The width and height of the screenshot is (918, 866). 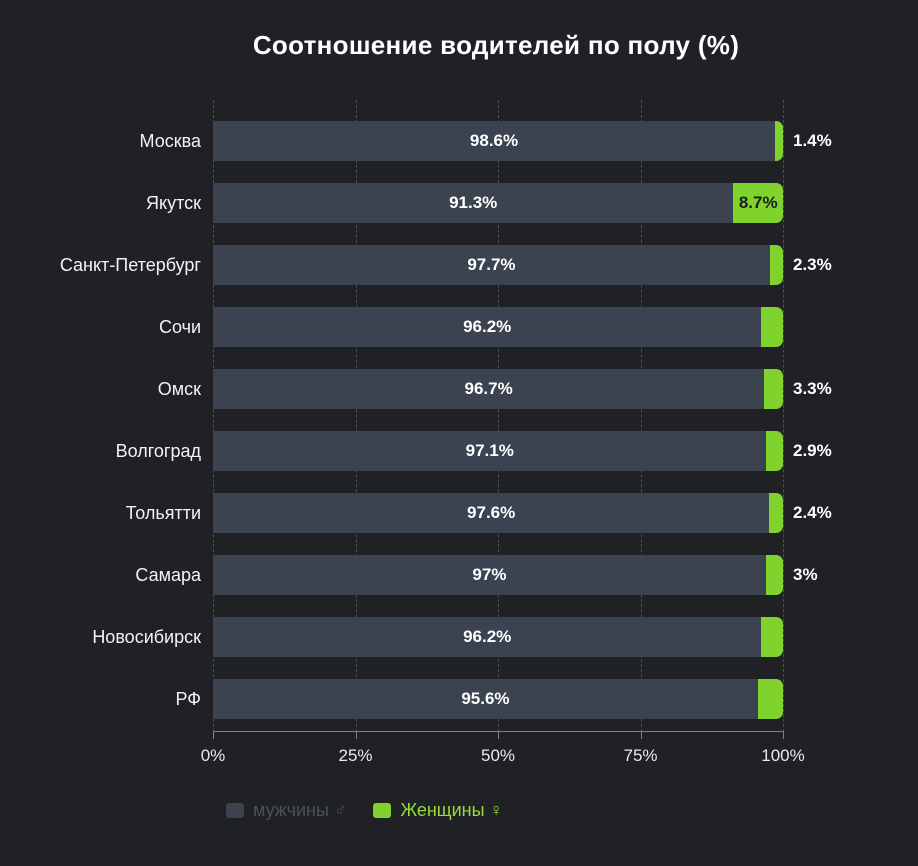 I want to click on female-bar-value-outside: 2.4%, so click(x=812, y=512).